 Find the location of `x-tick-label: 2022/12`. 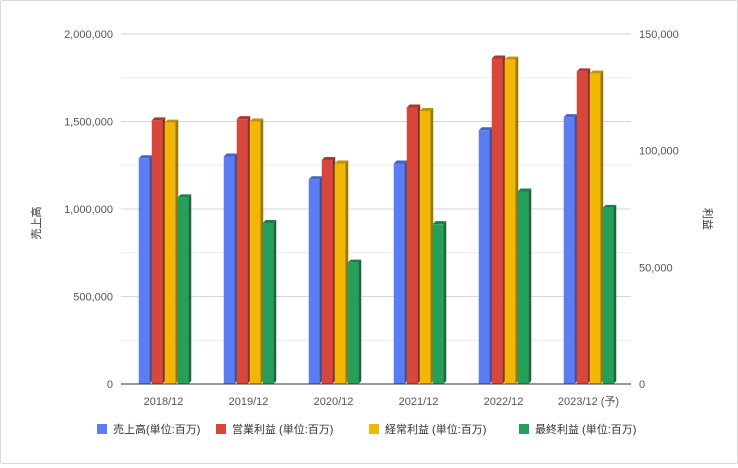

x-tick-label: 2022/12 is located at coordinates (504, 402).